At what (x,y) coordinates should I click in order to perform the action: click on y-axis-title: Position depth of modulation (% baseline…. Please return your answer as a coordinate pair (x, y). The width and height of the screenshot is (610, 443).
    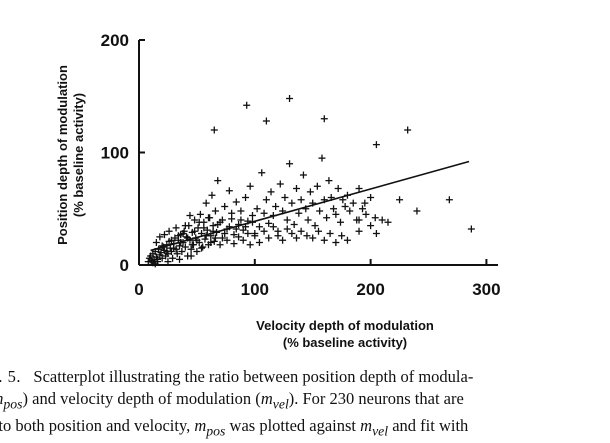
    Looking at the image, I should click on (70, 155).